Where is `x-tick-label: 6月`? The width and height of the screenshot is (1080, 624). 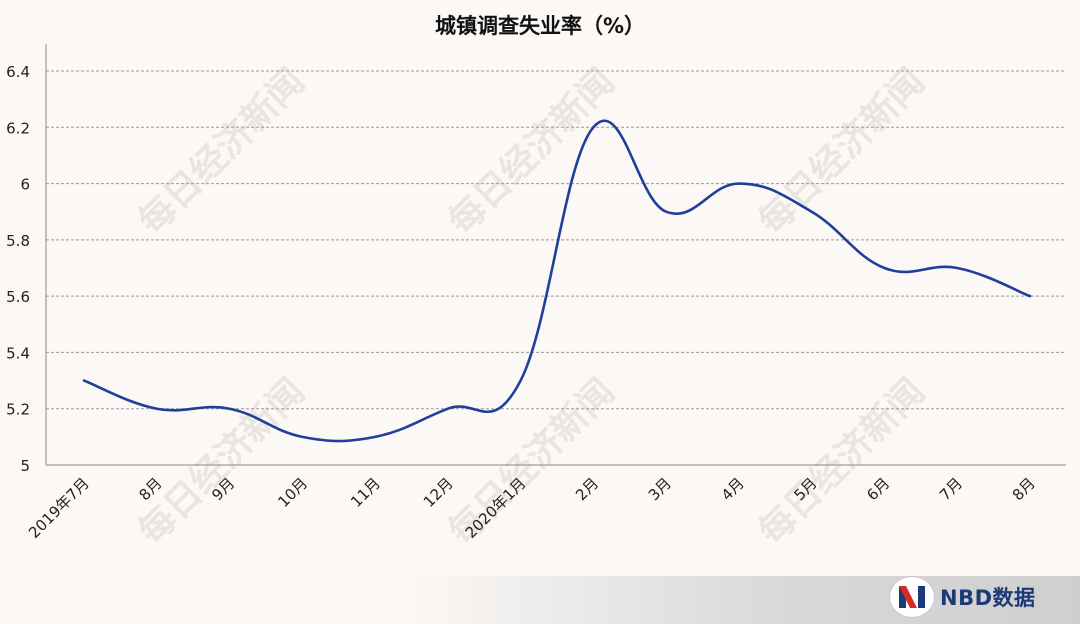 x-tick-label: 6月 is located at coordinates (878, 489).